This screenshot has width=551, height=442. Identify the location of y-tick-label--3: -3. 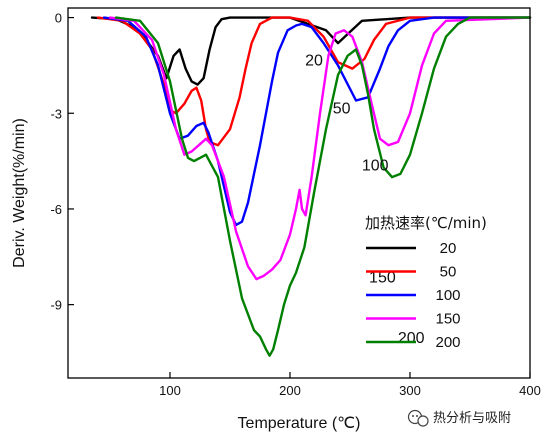
(56, 113).